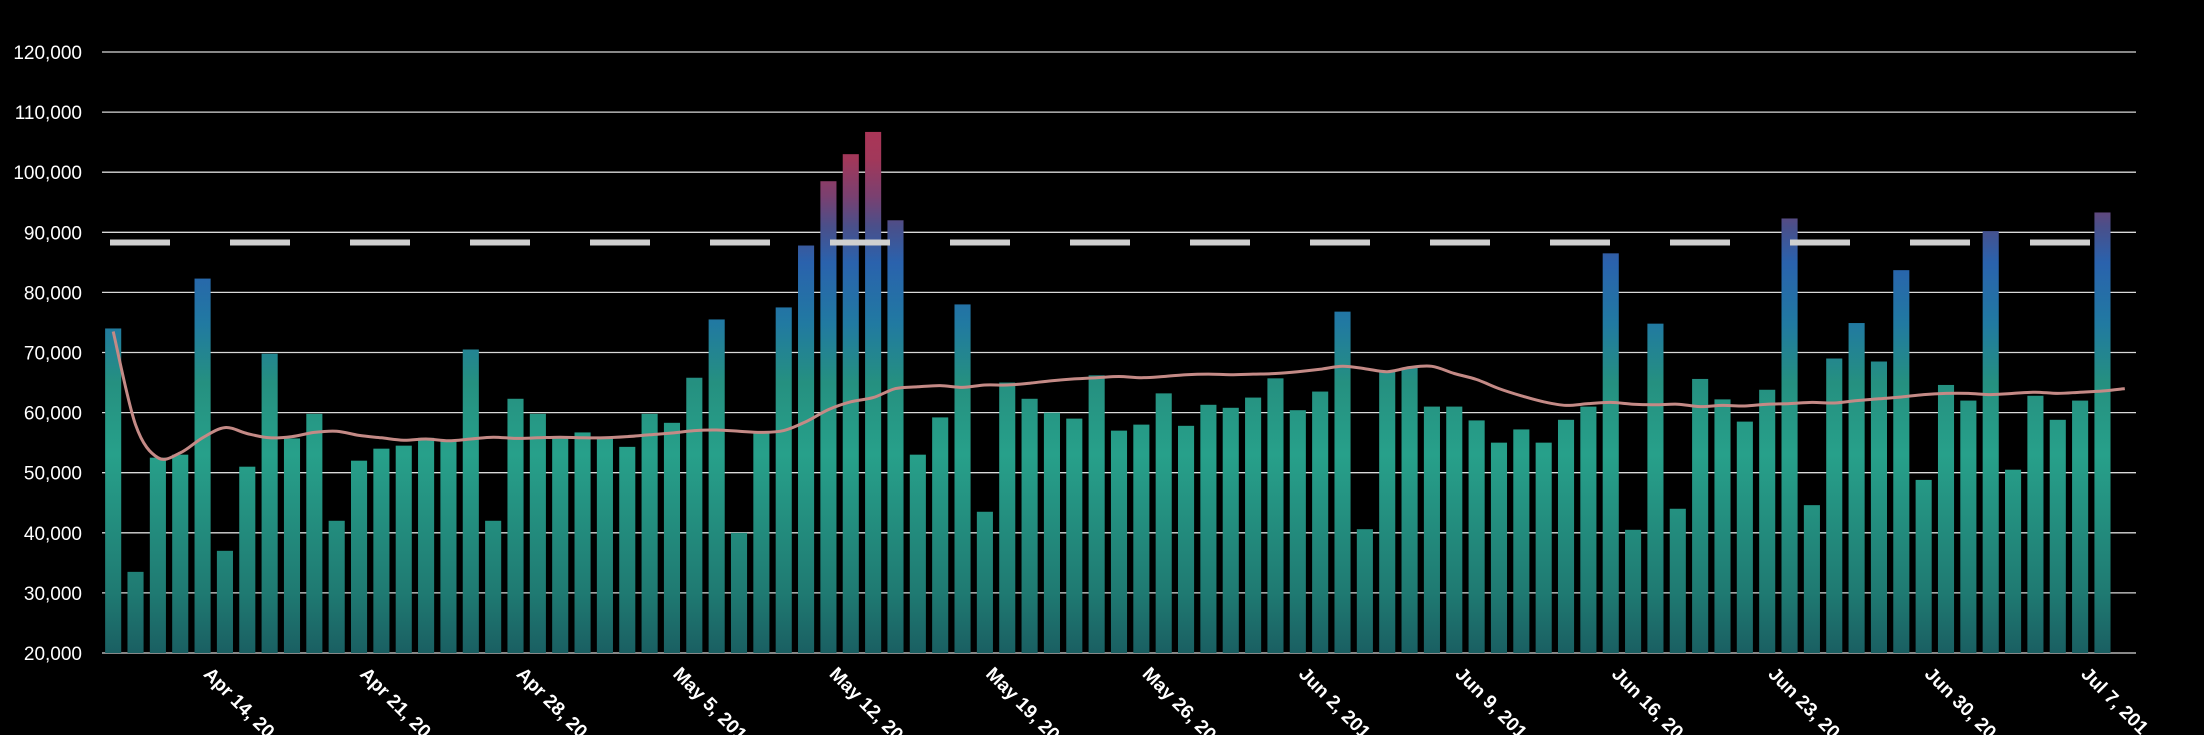  What do you see at coordinates (1960, 699) in the screenshot?
I see `x-tick-label: Jun 30, 20` at bounding box center [1960, 699].